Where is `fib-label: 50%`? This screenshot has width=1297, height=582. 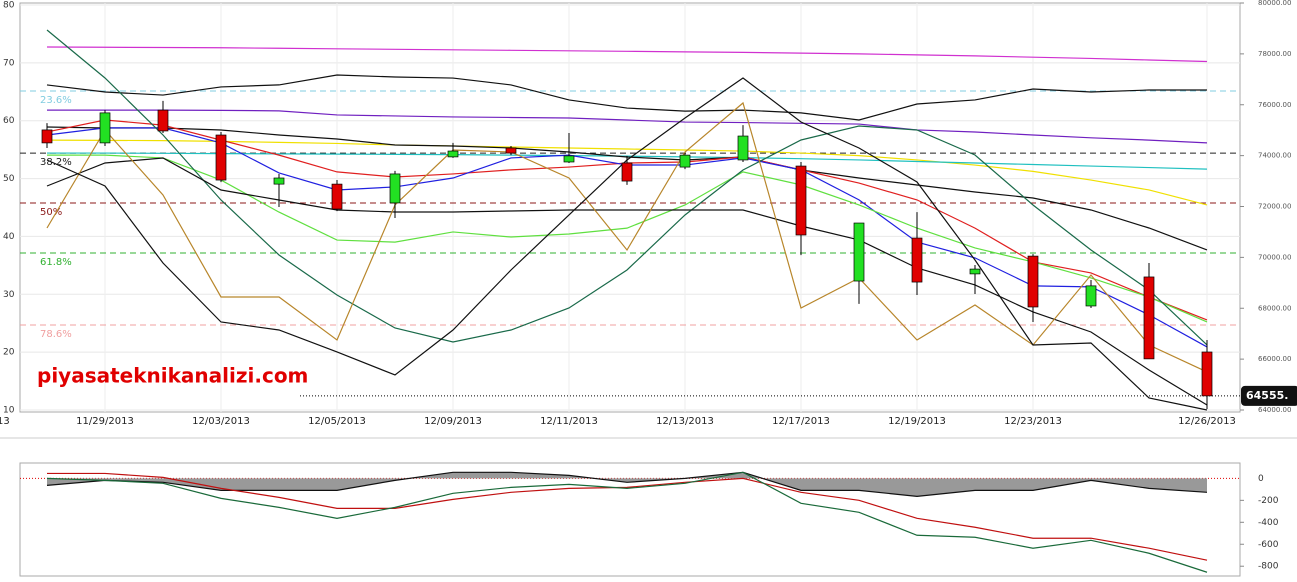
fib-label: 50% is located at coordinates (51, 212).